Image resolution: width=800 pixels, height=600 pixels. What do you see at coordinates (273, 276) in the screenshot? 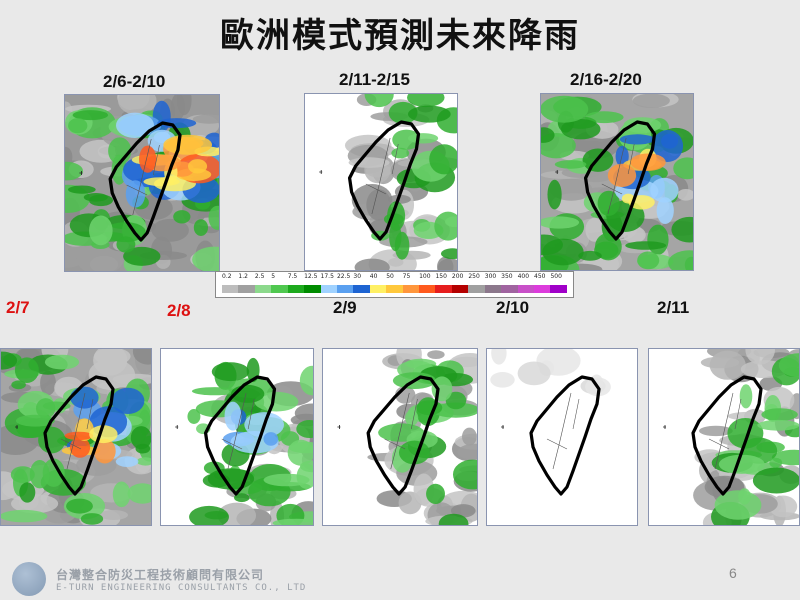
I see `legend-tick-label: 5` at bounding box center [273, 276].